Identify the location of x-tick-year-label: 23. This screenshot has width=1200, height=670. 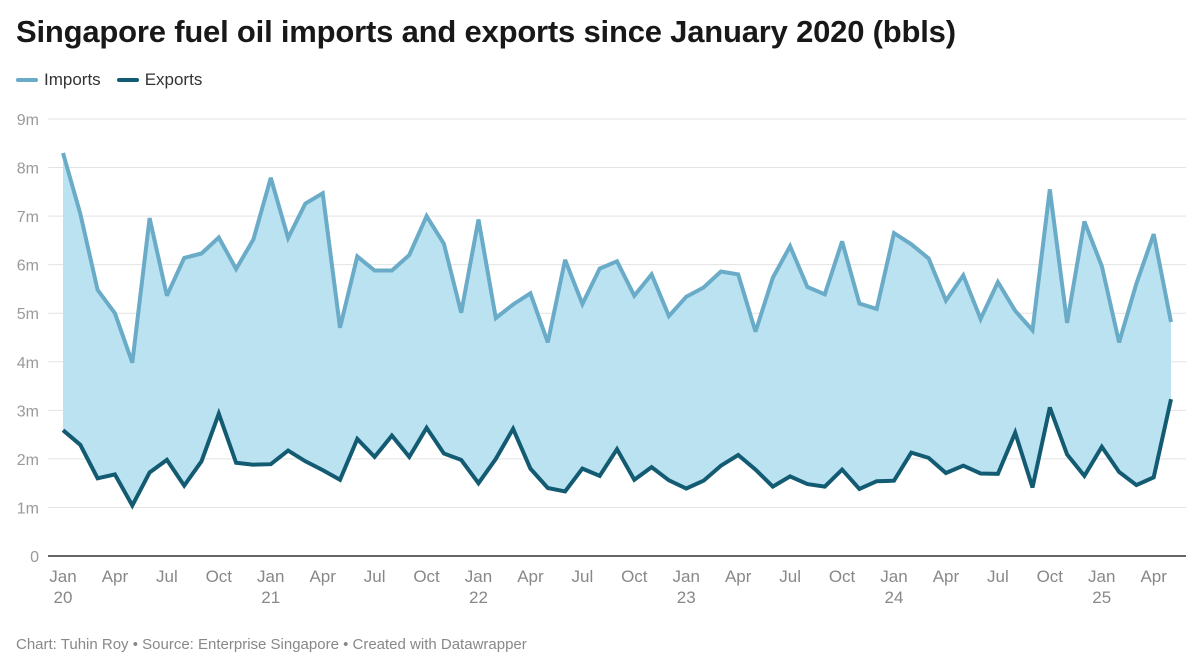
(686, 597).